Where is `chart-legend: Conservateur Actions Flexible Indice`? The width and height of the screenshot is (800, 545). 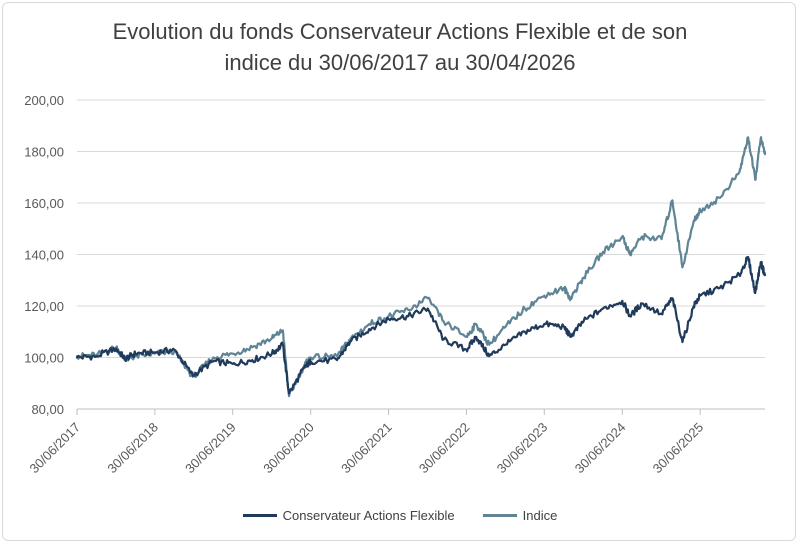 chart-legend: Conservateur Actions Flexible Indice is located at coordinates (400, 515).